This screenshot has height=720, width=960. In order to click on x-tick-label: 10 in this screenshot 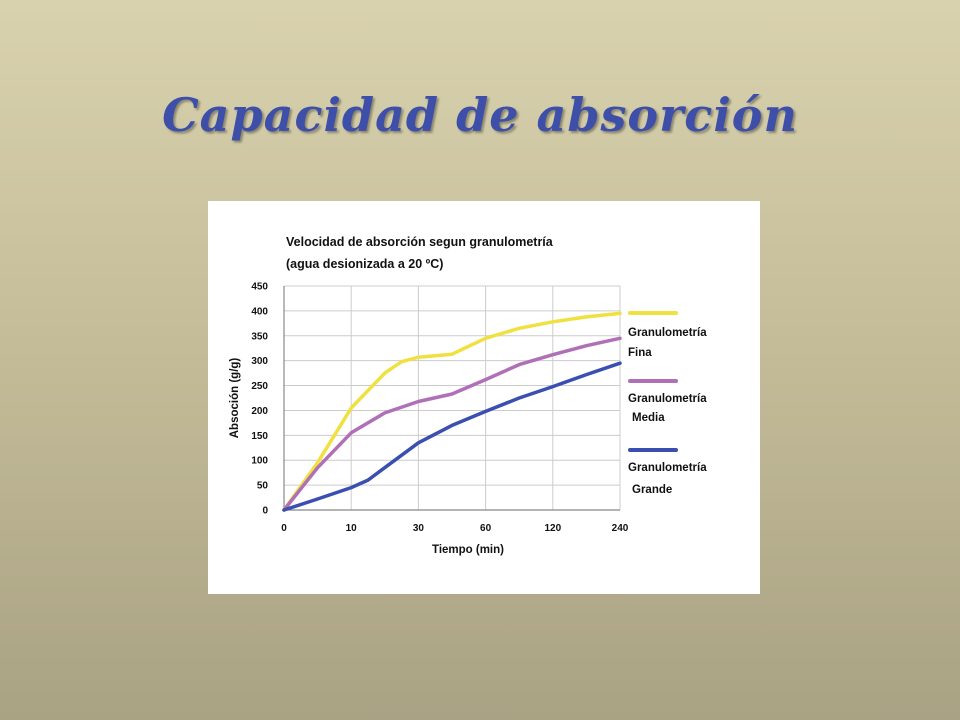, I will do `click(352, 528)`.